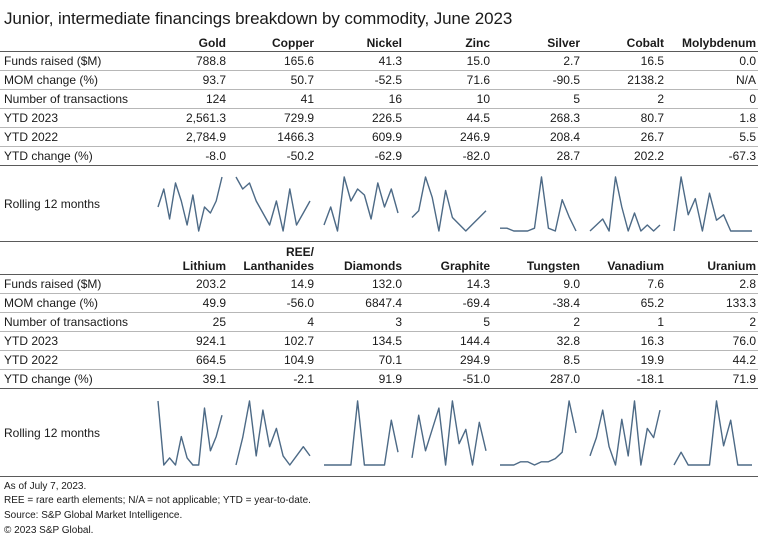 This screenshot has height=549, width=758. Describe the element at coordinates (372, 266) in the screenshot. I see `column-header-line: Diamonds` at that location.